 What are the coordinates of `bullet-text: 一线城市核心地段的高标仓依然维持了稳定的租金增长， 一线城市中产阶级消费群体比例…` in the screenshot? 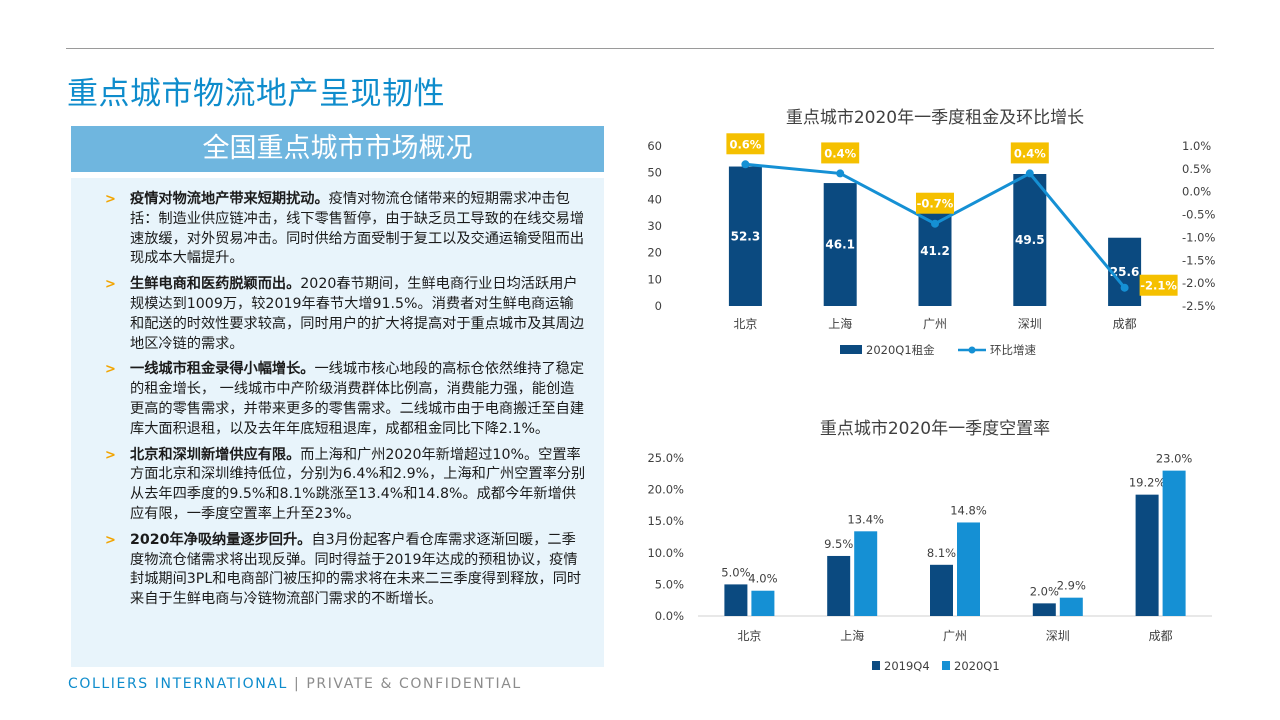 It's located at (357, 399).